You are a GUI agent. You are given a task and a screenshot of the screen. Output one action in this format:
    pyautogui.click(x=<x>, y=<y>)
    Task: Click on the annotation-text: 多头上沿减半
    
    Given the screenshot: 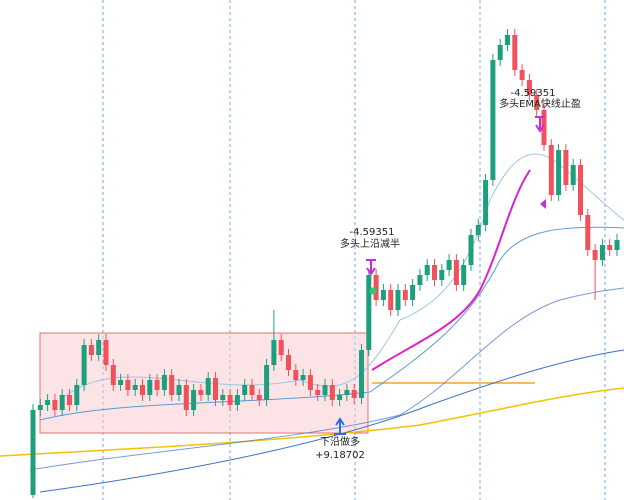 What is the action you would take?
    pyautogui.click(x=370, y=243)
    